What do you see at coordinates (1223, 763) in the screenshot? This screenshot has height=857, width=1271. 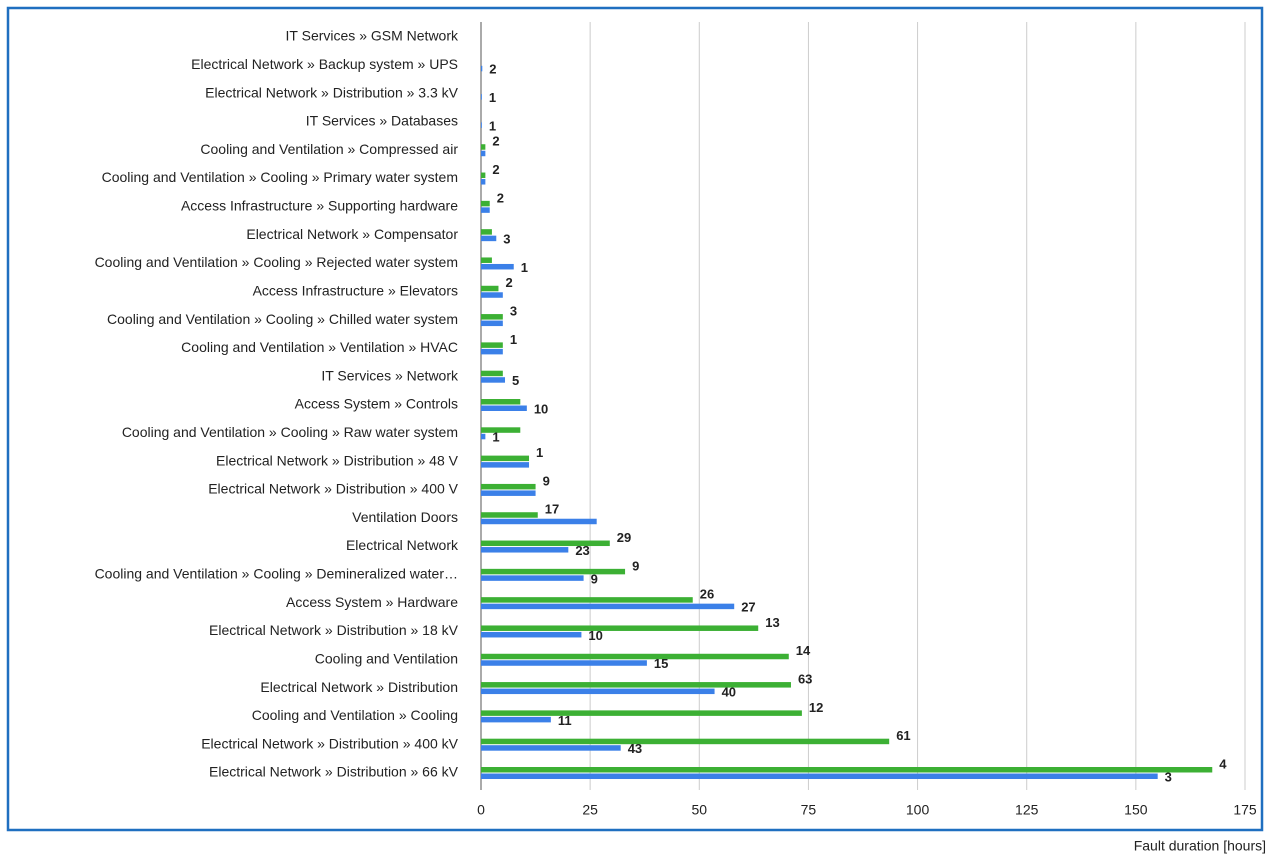 I see `data-label: 4` at bounding box center [1223, 763].